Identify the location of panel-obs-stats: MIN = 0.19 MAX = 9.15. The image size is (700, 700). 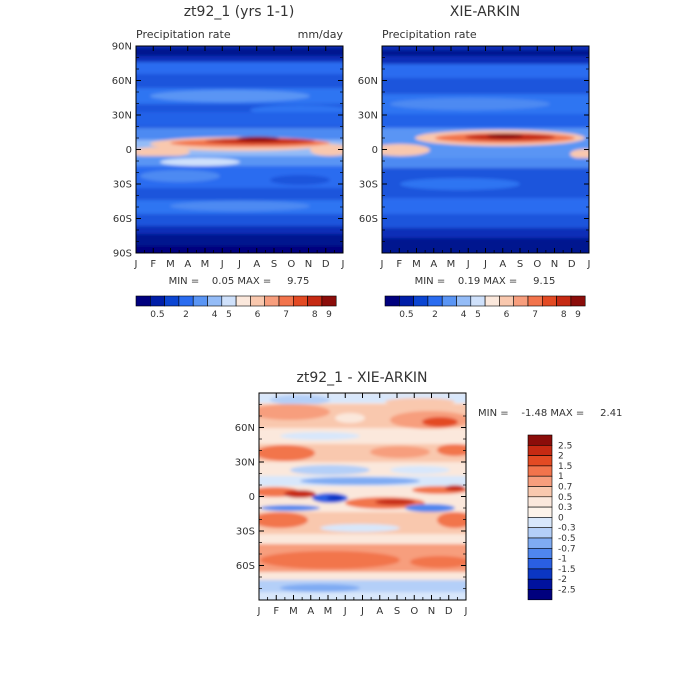
(485, 281).